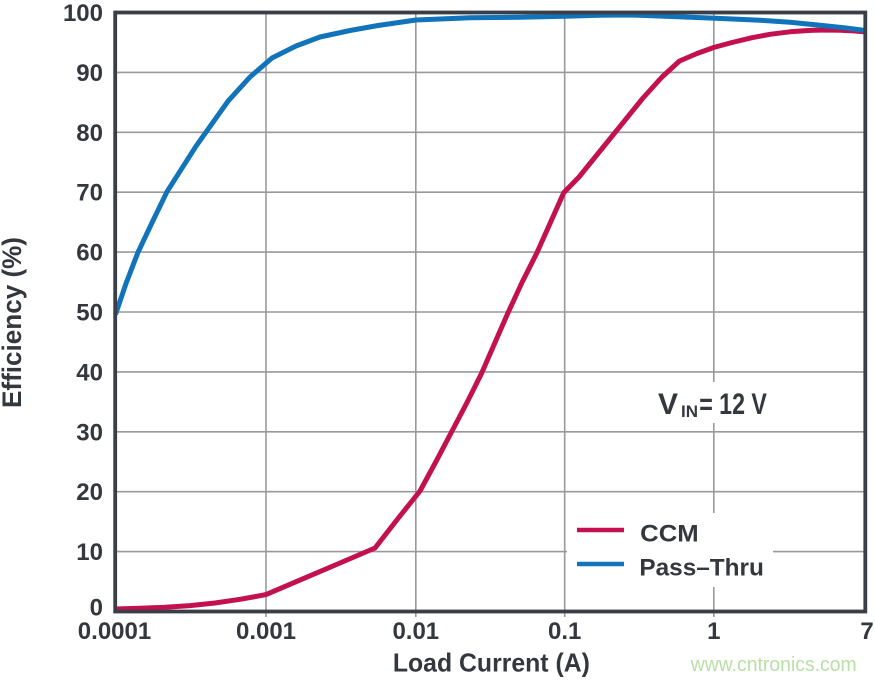 The image size is (875, 681). What do you see at coordinates (89, 313) in the screenshot?
I see `svg-text: 50` at bounding box center [89, 313].